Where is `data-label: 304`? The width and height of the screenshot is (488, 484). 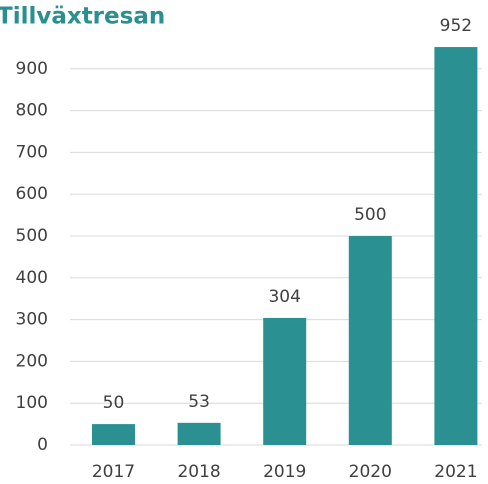 data-label: 304 is located at coordinates (284, 297).